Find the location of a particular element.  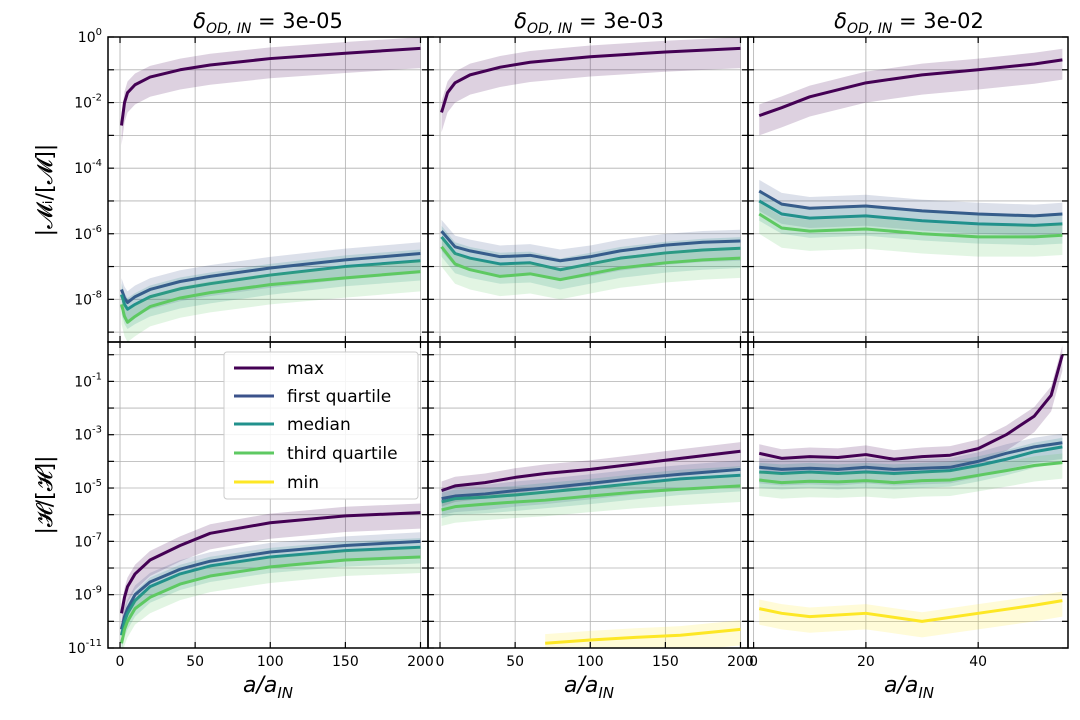

panel-top-left: 10⁻⁸ 10⁻⁶ 10⁻⁴ 10⁻² 10⁰ is located at coordinates (251, 185).